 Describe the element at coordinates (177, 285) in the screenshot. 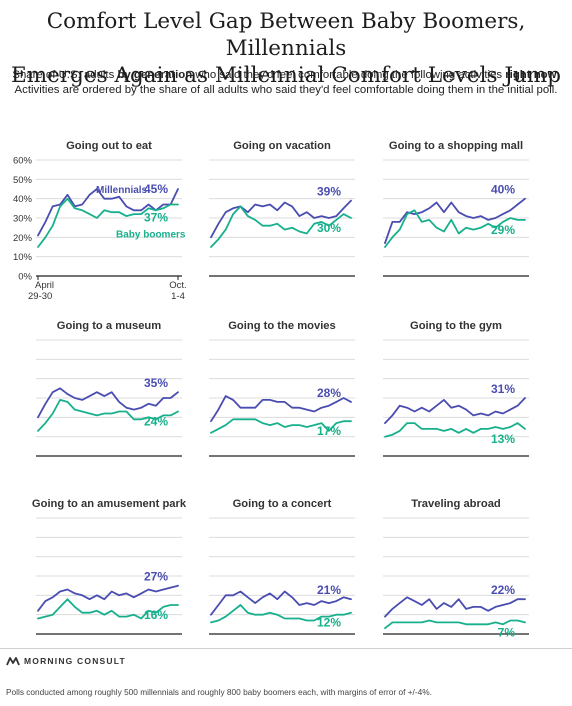

I see `x-tick-label: Oct.` at that location.